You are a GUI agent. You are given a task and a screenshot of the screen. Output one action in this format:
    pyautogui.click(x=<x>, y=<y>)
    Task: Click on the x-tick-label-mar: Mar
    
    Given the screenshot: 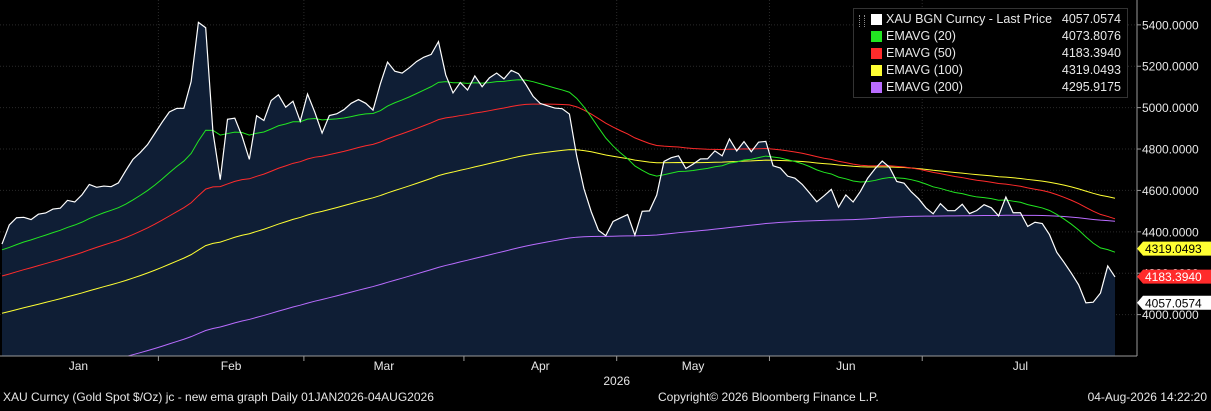 What is the action you would take?
    pyautogui.click(x=384, y=366)
    